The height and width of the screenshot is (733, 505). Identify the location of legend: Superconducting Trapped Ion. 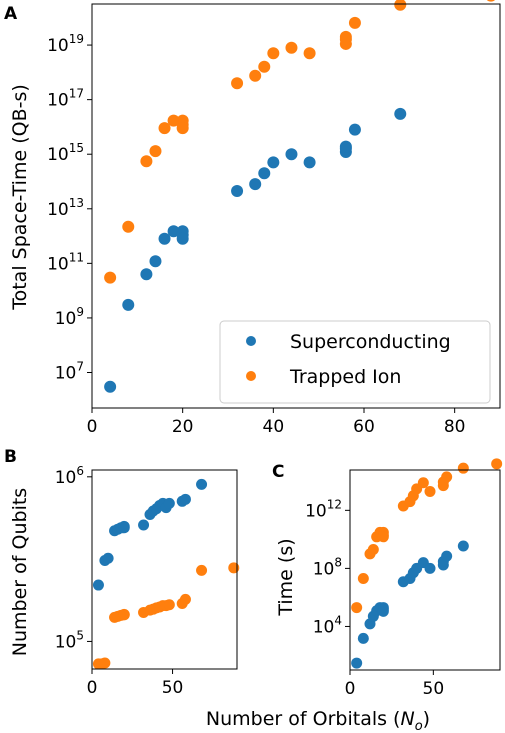
(355, 362).